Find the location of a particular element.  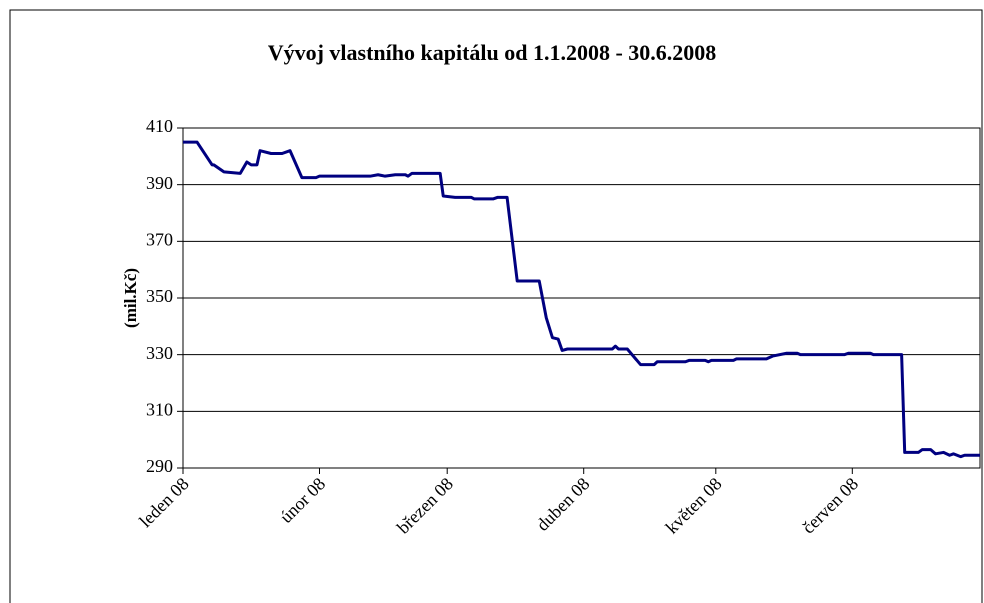

y-tick-label: 330 is located at coordinates (159, 353).